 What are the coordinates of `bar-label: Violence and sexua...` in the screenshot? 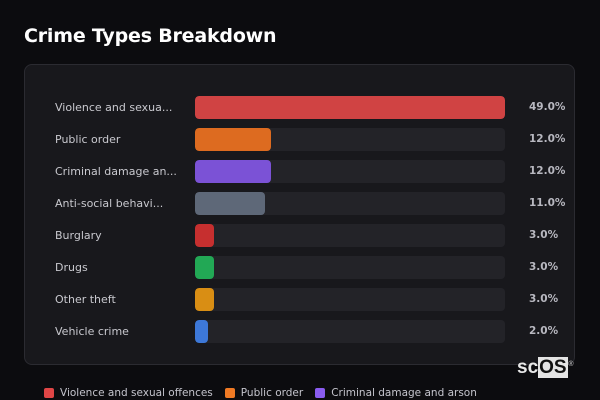 It's located at (114, 107).